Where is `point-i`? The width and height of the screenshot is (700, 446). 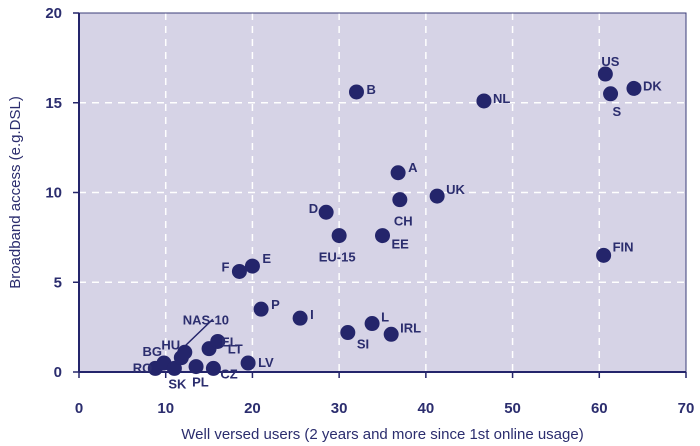 point-i is located at coordinates (300, 318).